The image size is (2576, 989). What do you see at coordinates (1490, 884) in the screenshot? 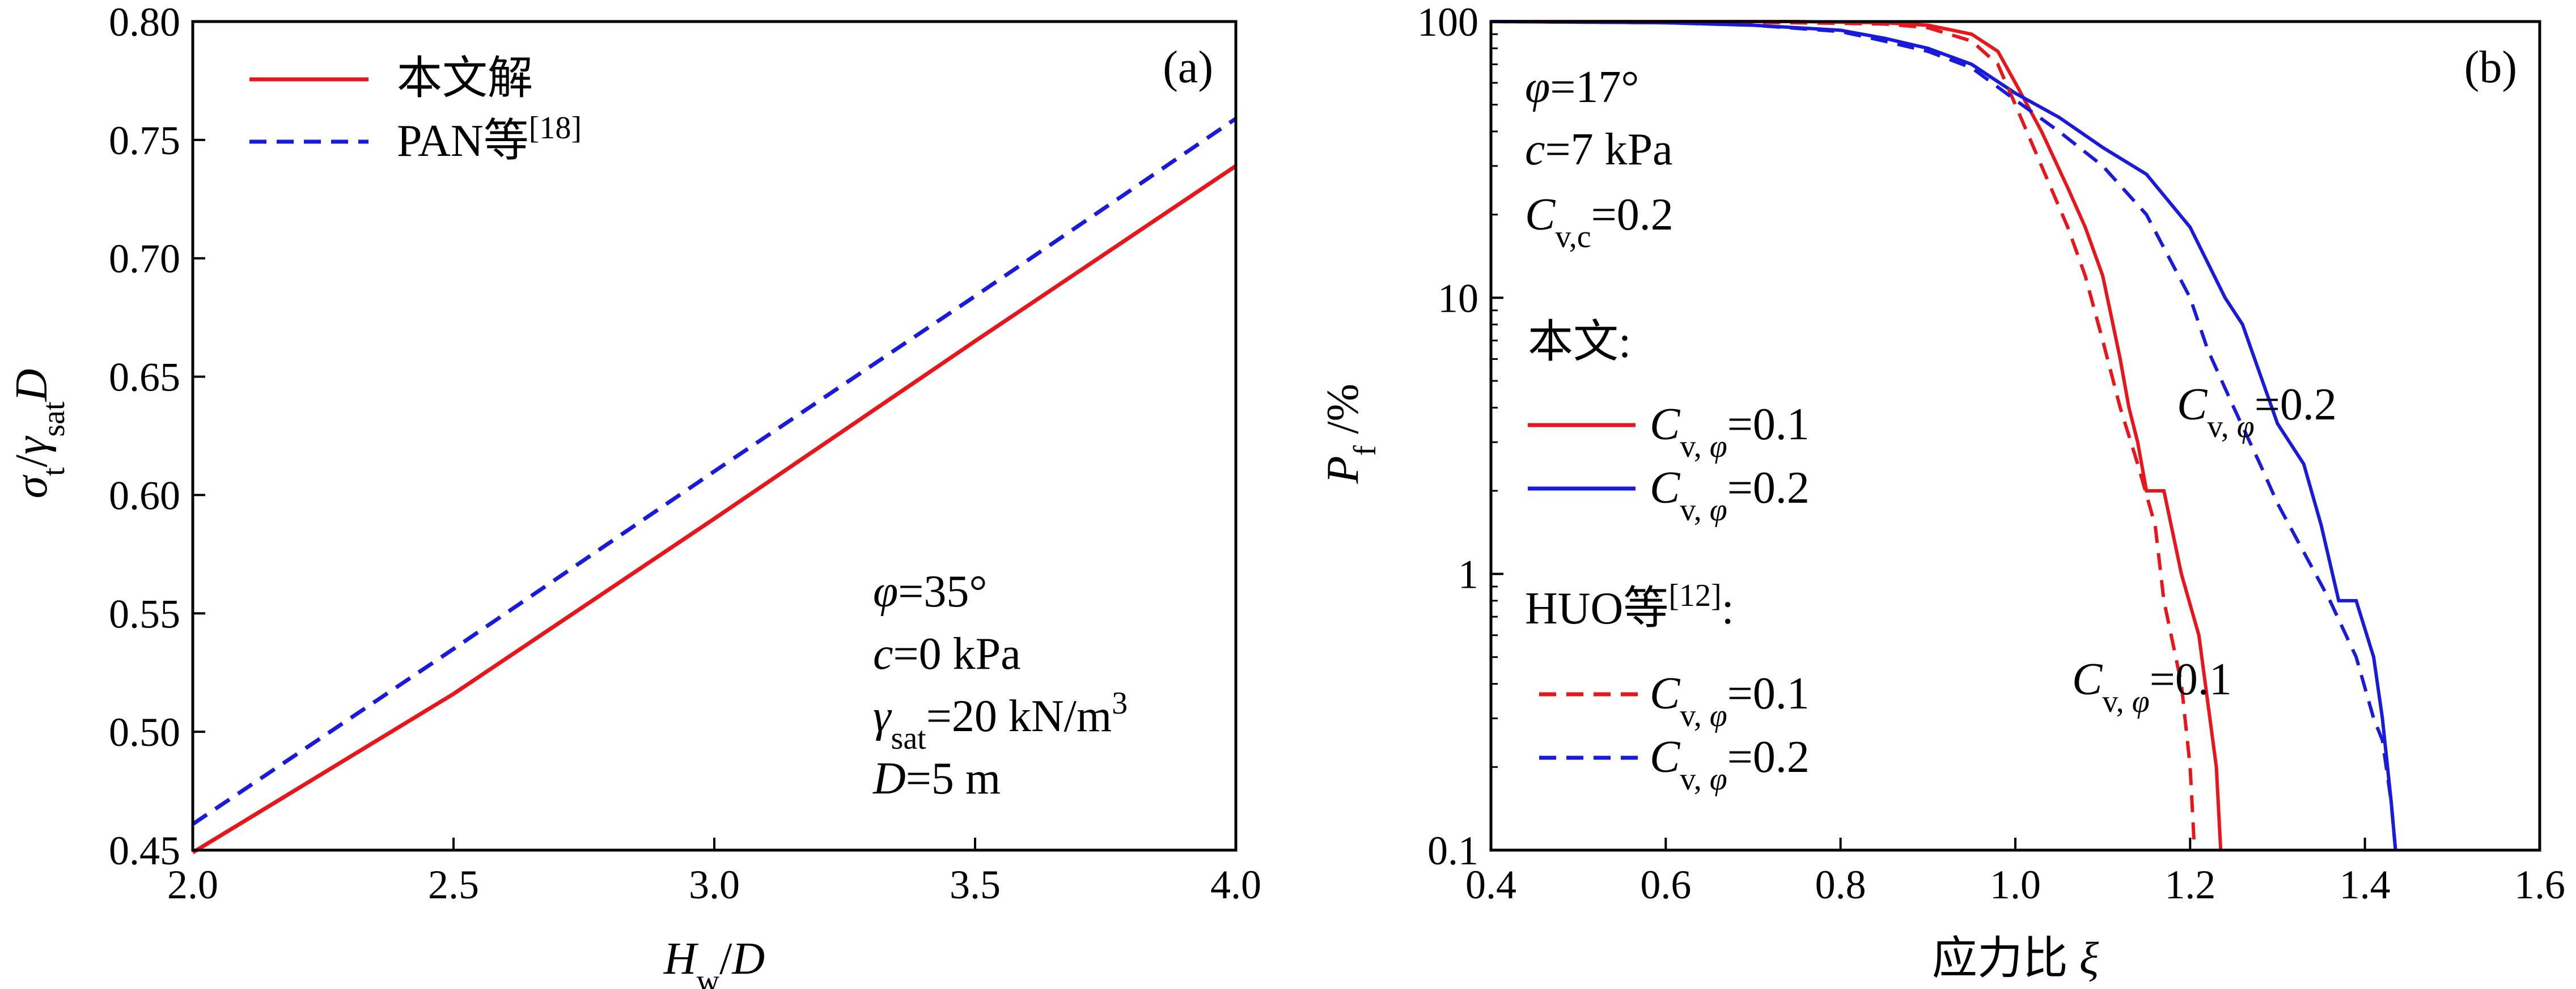
I see `chart-b-x-tick-label: 0.4` at bounding box center [1490, 884].